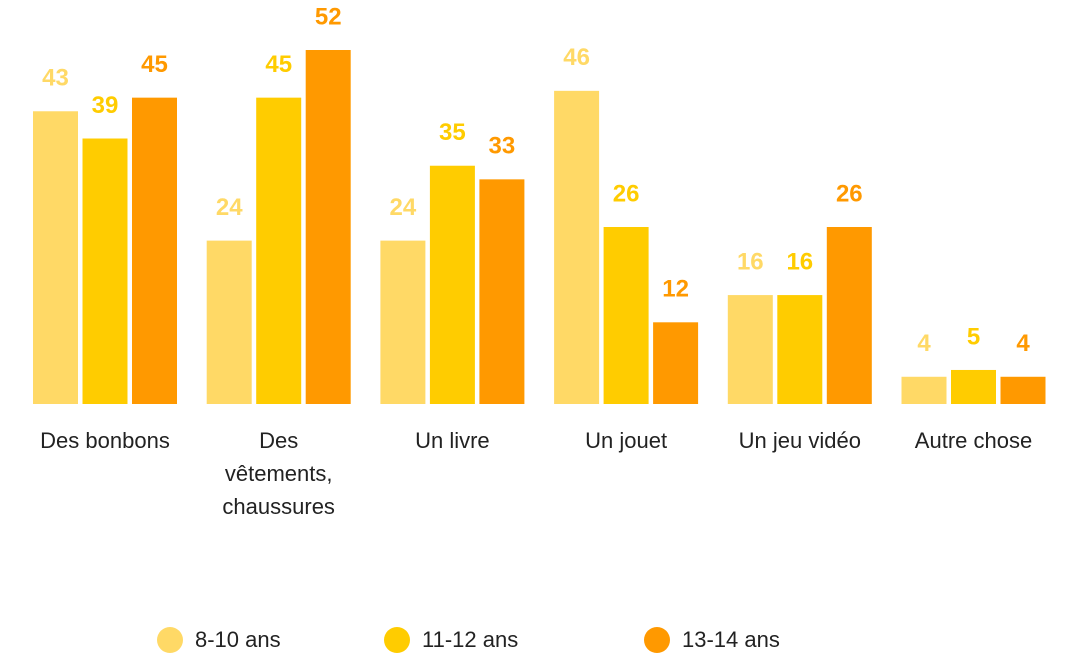 This screenshot has width=1081, height=657. What do you see at coordinates (799, 440) in the screenshot?
I see `category-label: Un jeu vidéo` at bounding box center [799, 440].